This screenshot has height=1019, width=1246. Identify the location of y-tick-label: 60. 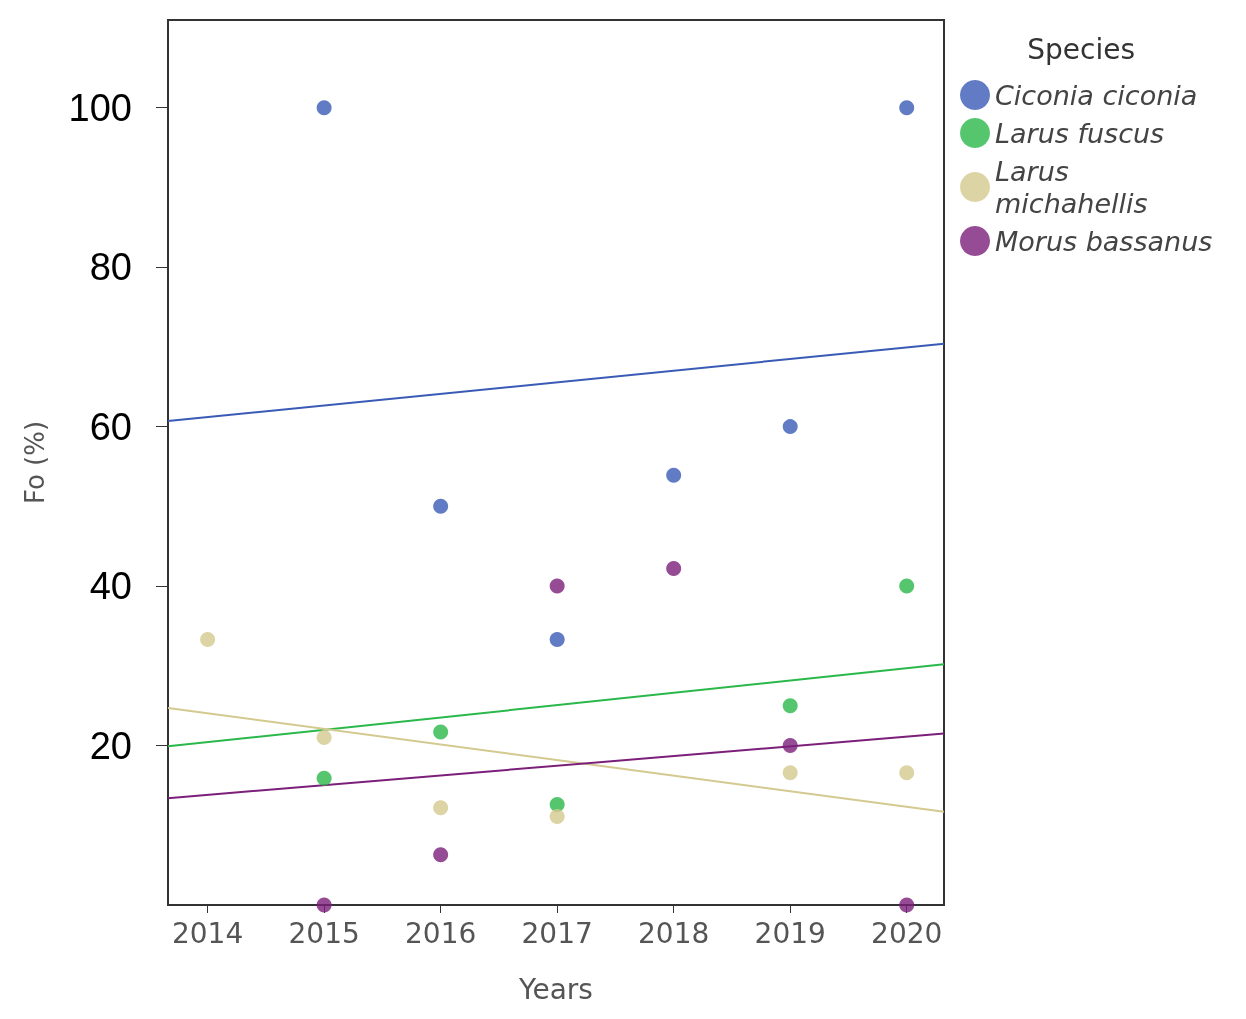
(110, 426).